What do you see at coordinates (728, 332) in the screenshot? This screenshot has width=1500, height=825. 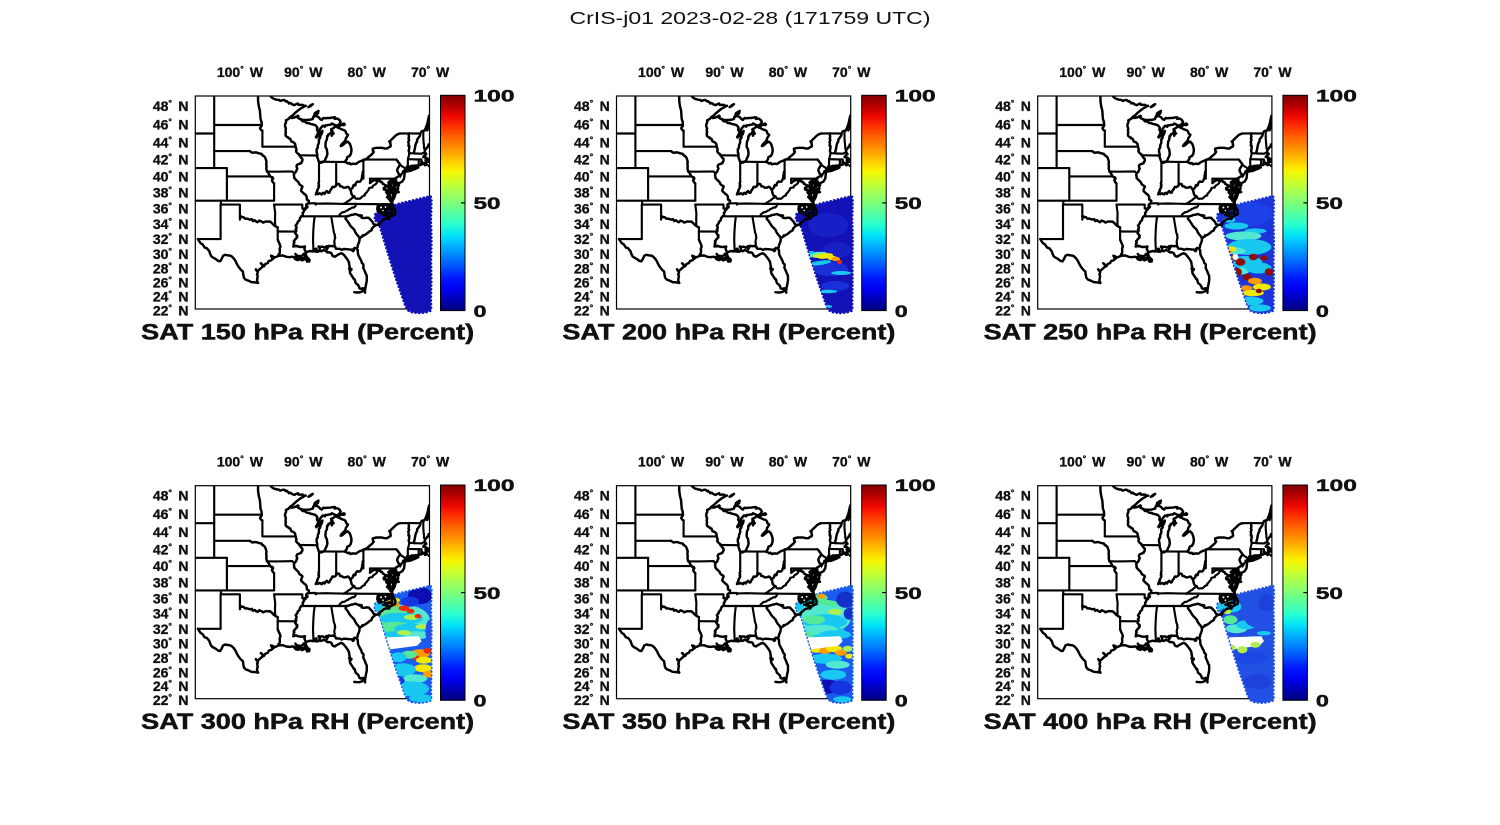 I see `svg-text: SAT 200 hPa RH (Percent)` at bounding box center [728, 332].